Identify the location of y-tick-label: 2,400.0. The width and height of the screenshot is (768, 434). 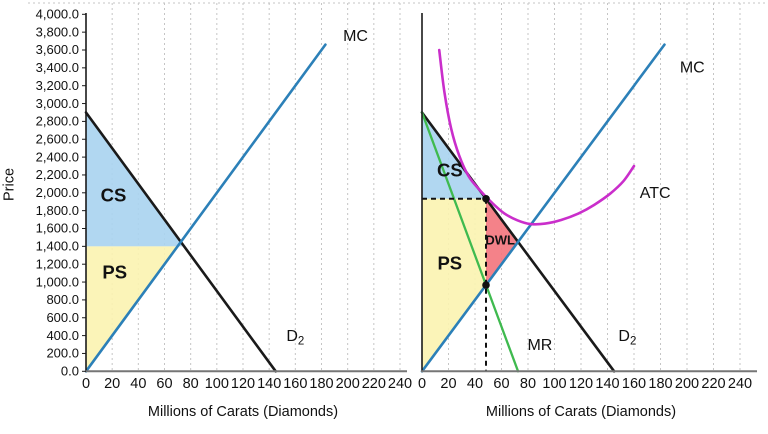
(57, 156).